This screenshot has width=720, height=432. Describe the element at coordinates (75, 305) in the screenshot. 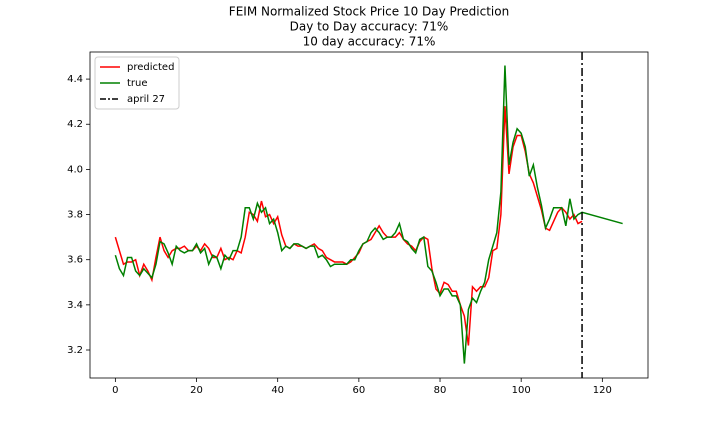

I see `y-tick-label: 3.4` at that location.